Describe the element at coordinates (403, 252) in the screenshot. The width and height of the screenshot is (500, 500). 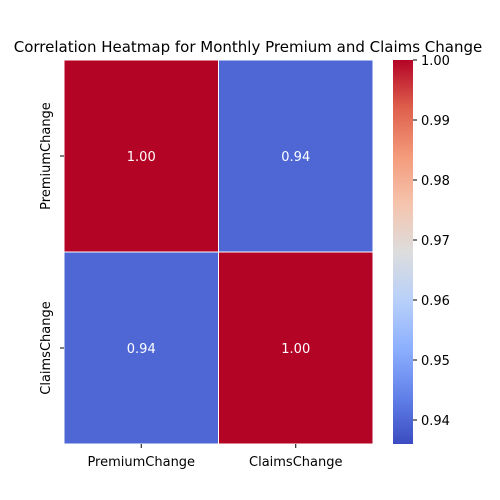
I see `colorbar` at that location.